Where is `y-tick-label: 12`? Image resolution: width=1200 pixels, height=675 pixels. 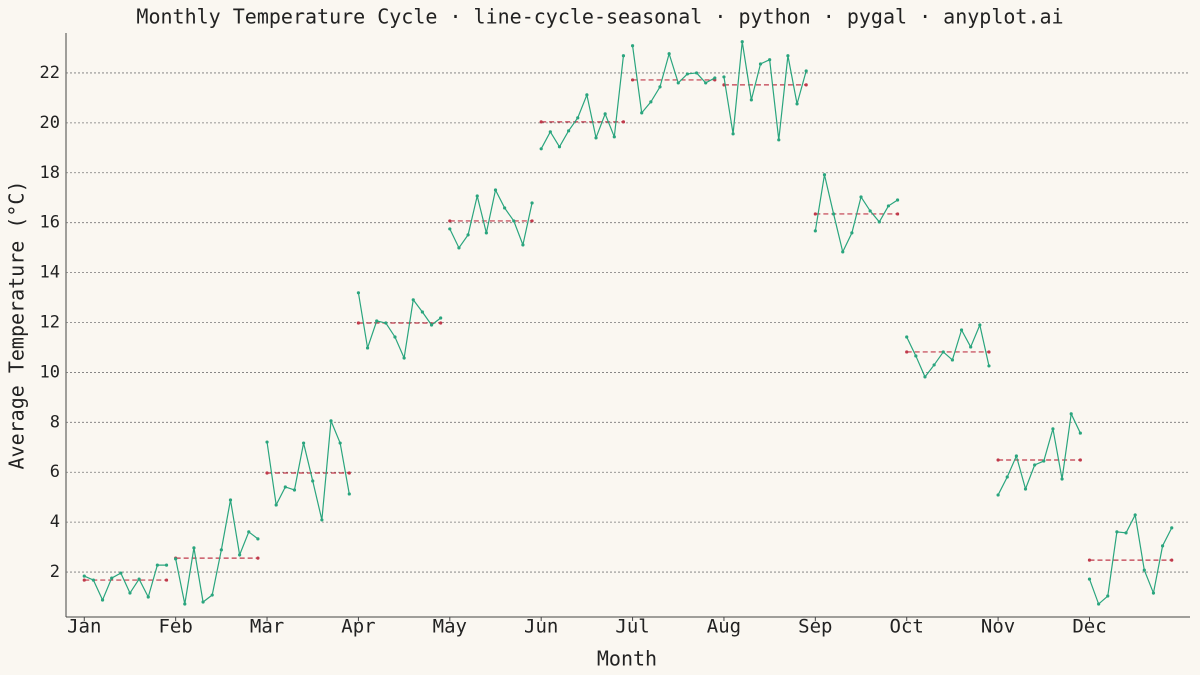 y-tick-label: 12 is located at coordinates (50, 323).